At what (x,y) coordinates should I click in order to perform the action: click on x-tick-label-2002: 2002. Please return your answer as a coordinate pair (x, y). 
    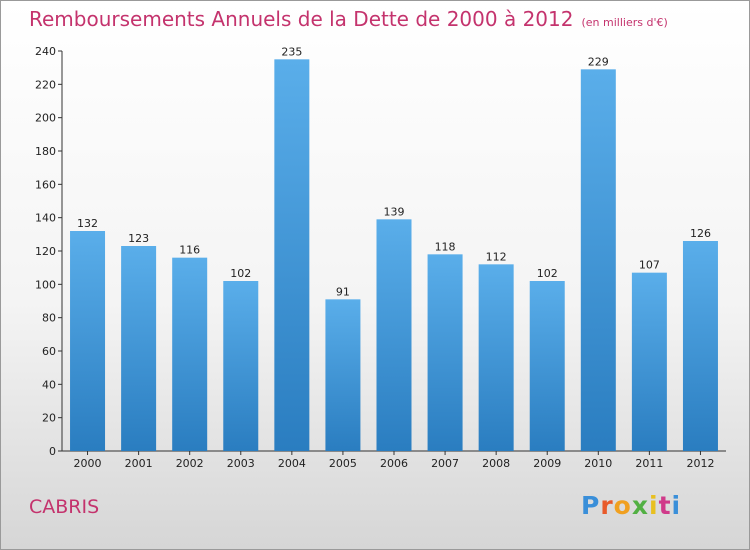
    Looking at the image, I should click on (190, 463).